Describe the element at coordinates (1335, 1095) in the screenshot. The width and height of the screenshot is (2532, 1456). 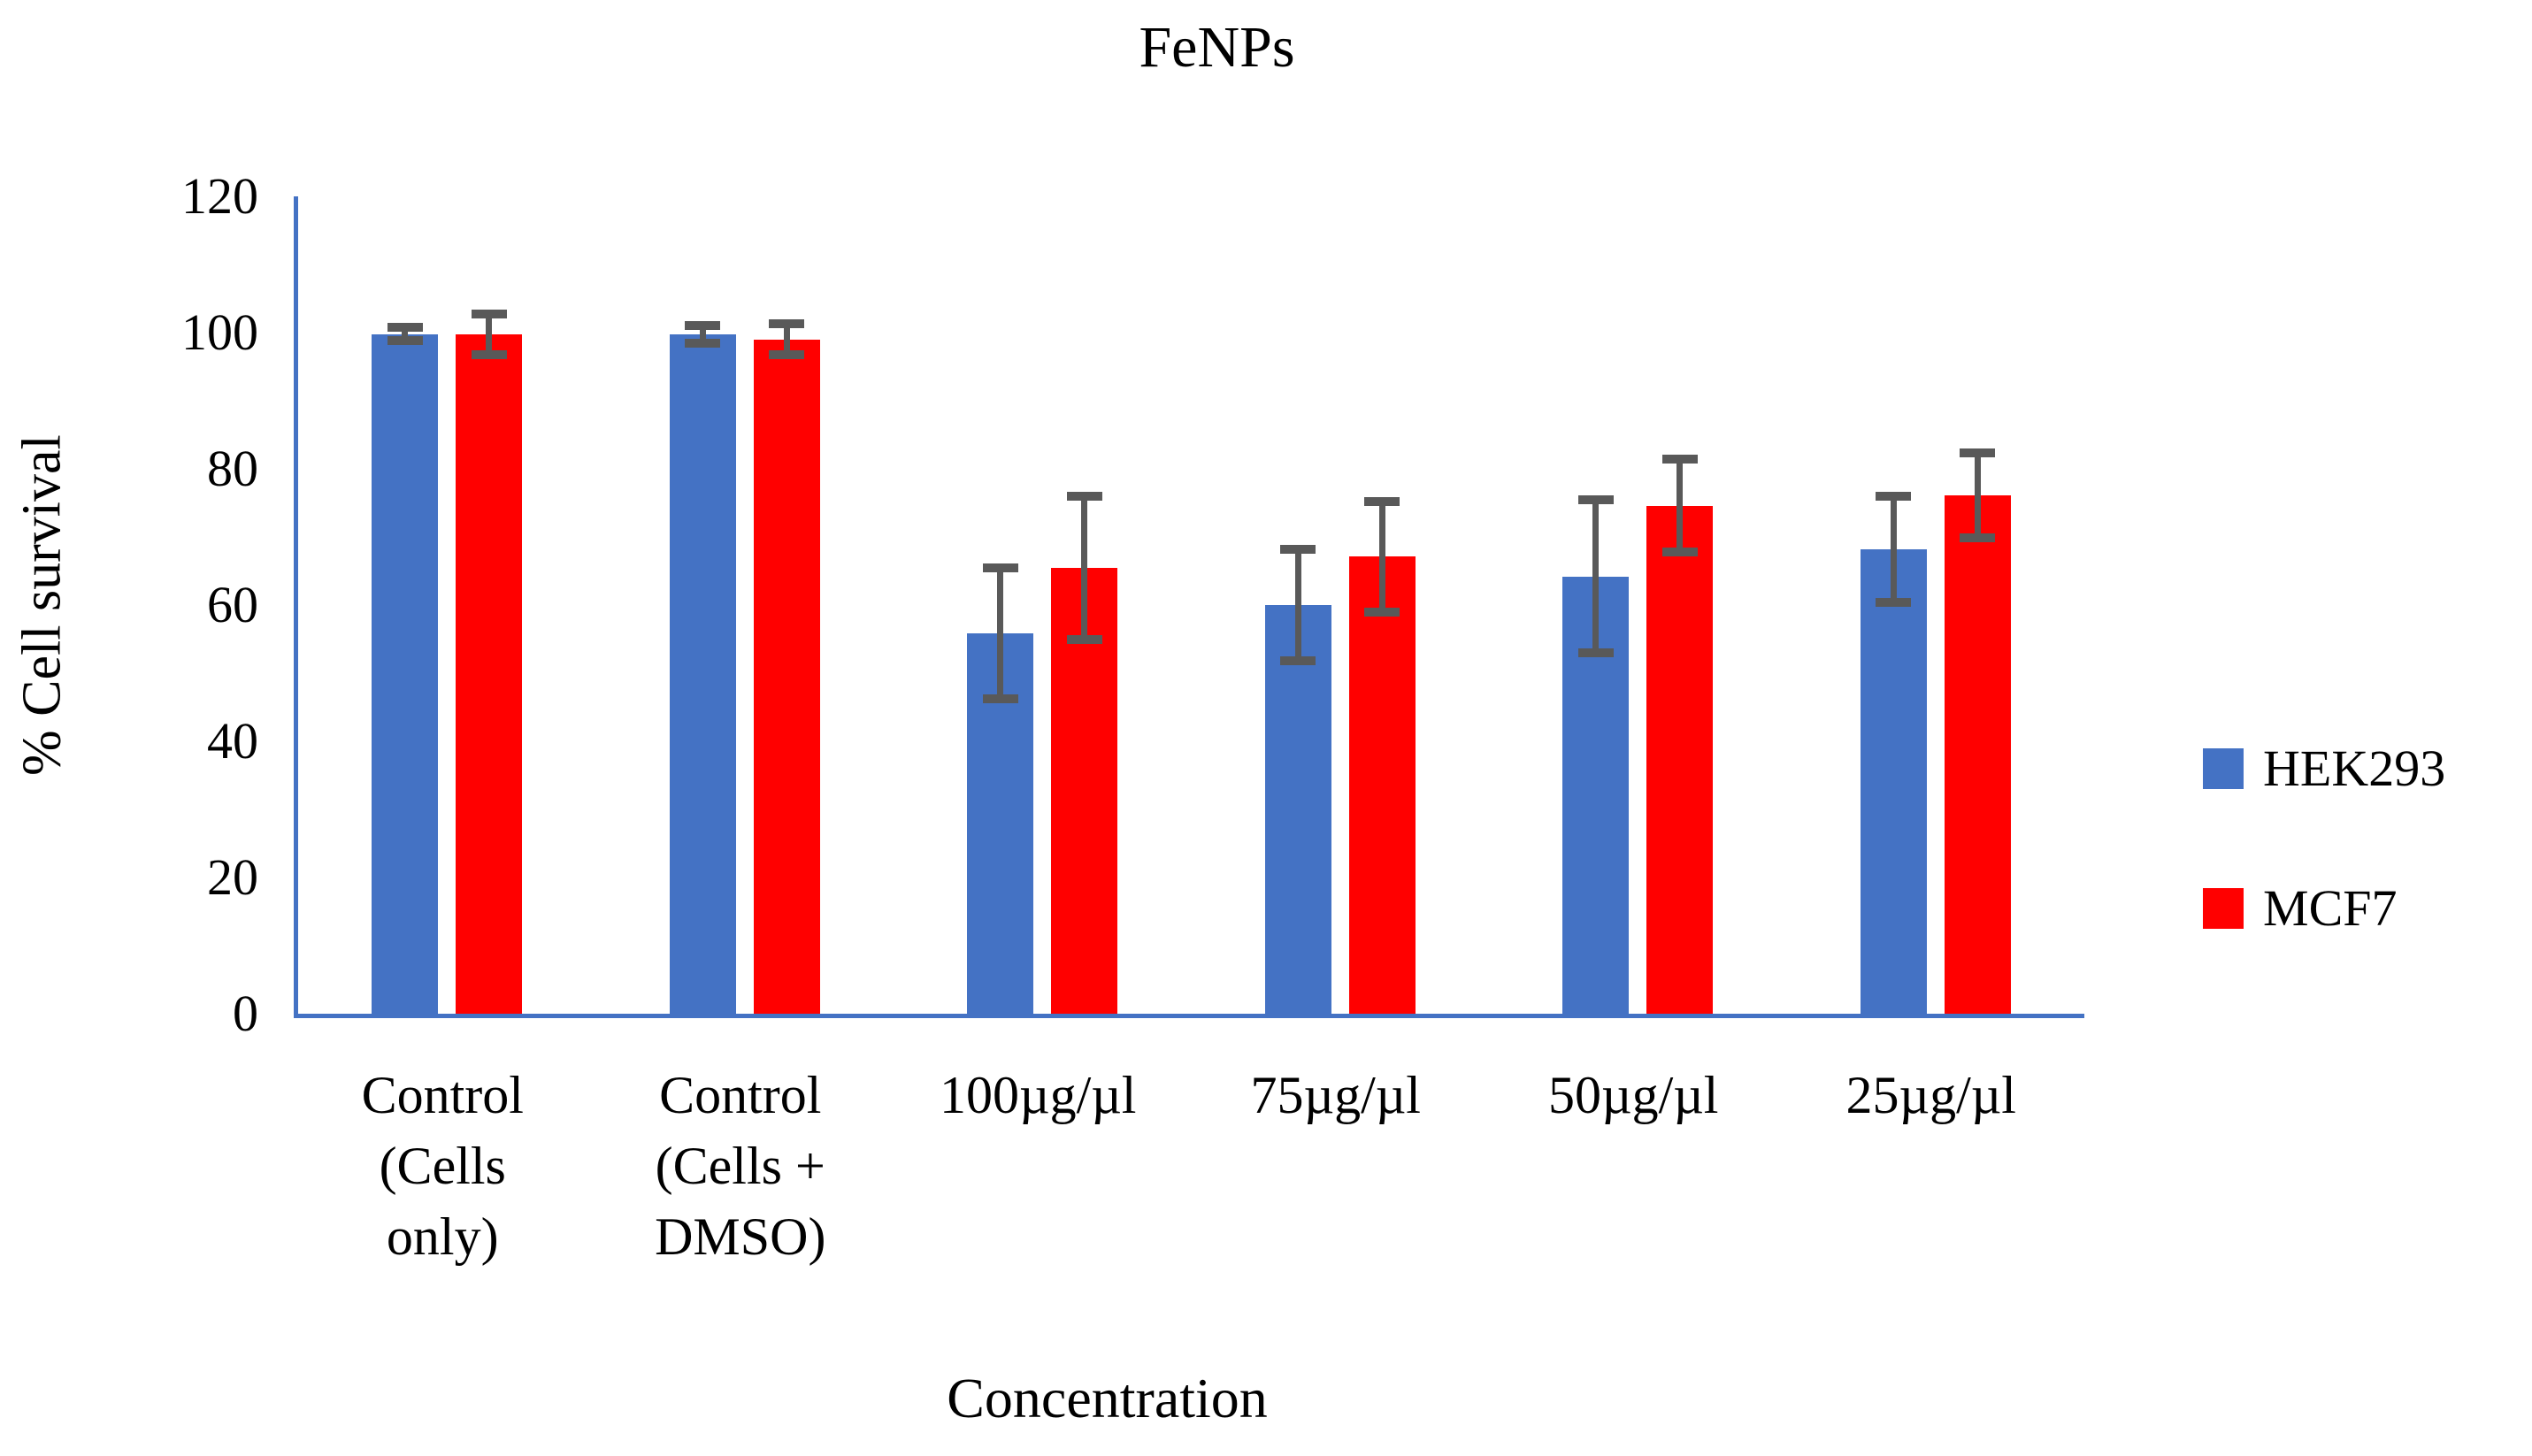
I see `x-category-label-3: 75µg/µl` at that location.